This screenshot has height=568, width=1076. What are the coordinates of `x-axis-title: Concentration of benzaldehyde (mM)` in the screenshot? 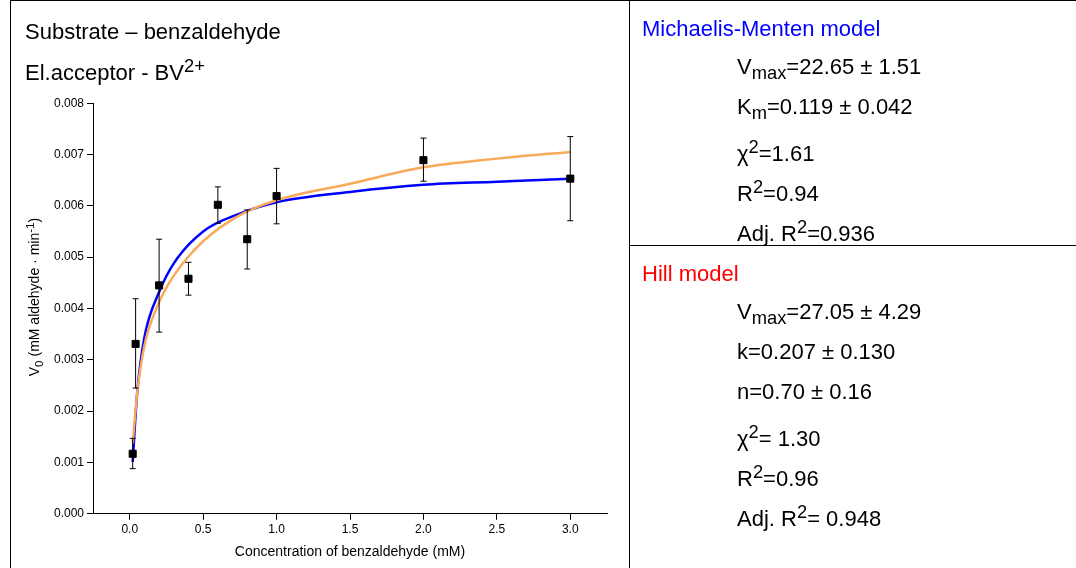 It's located at (350, 551).